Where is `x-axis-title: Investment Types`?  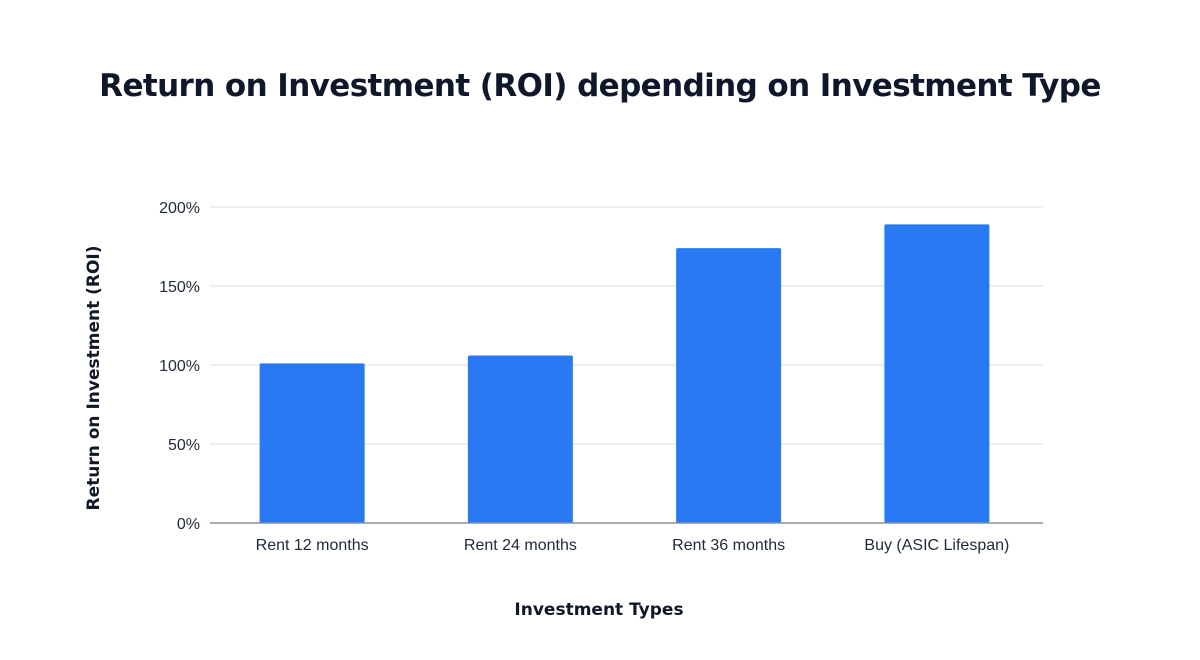 x-axis-title: Investment Types is located at coordinates (598, 610).